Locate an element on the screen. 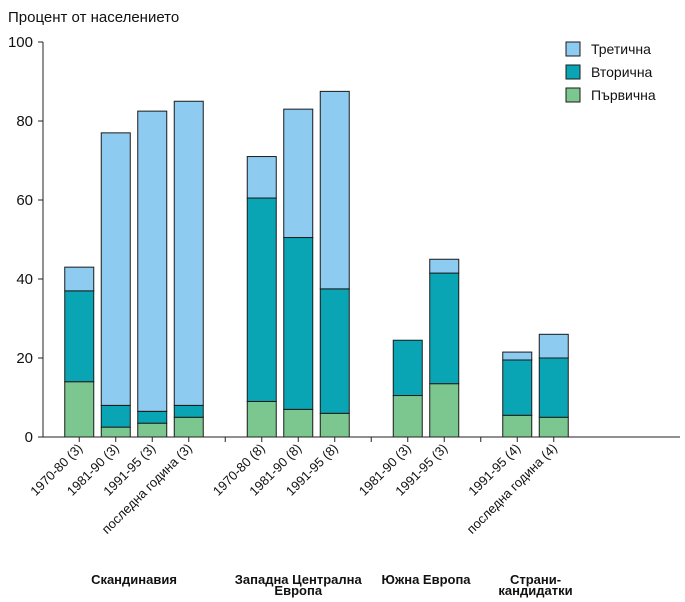 Image resolution: width=685 pixels, height=602 pixels. group-label: Европа is located at coordinates (298, 590).